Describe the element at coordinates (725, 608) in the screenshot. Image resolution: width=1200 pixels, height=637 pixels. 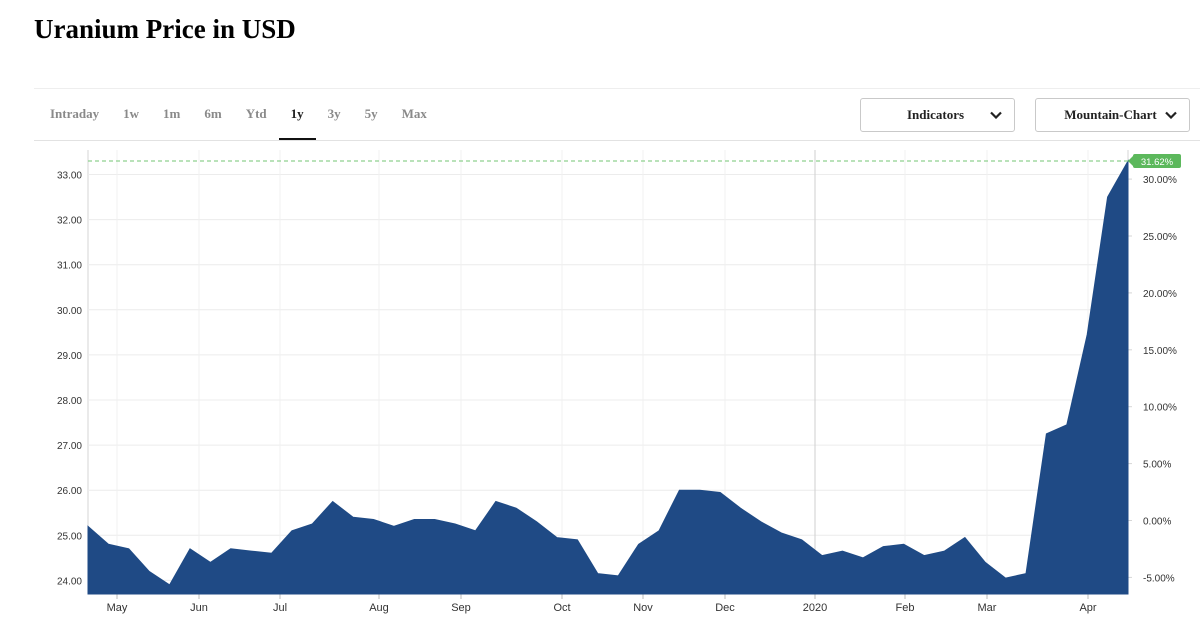
I see `x-tick-label: Dec` at that location.